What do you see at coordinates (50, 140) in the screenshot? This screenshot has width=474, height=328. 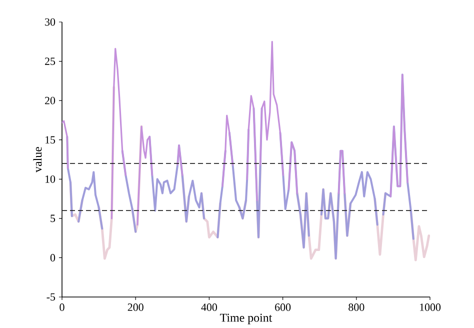 I see `y-tick-label: 15` at bounding box center [50, 140].